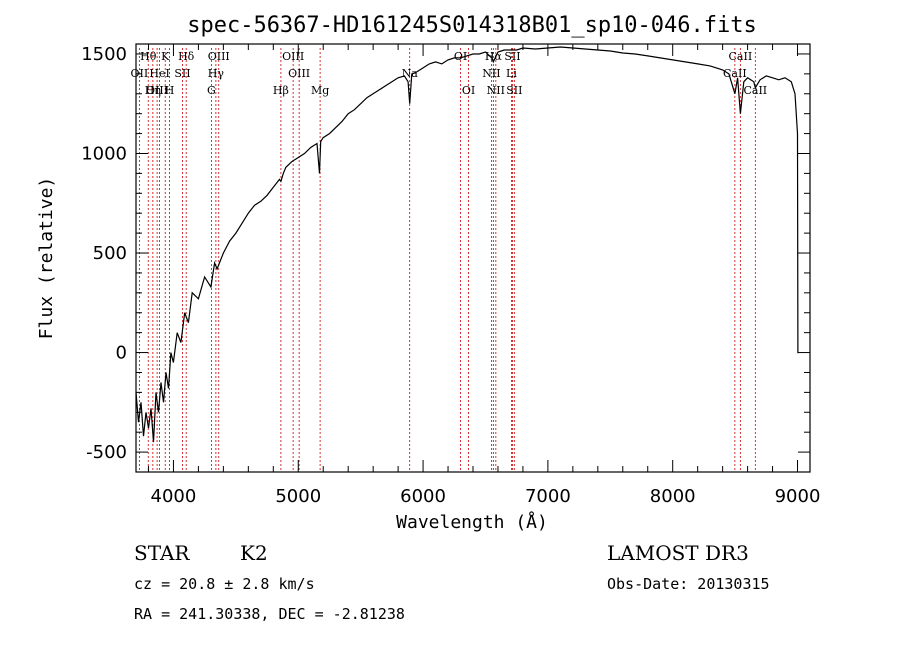 This screenshot has height=654, width=900. What do you see at coordinates (678, 553) in the screenshot?
I see `survey-name: LAMOST DR3` at bounding box center [678, 553].